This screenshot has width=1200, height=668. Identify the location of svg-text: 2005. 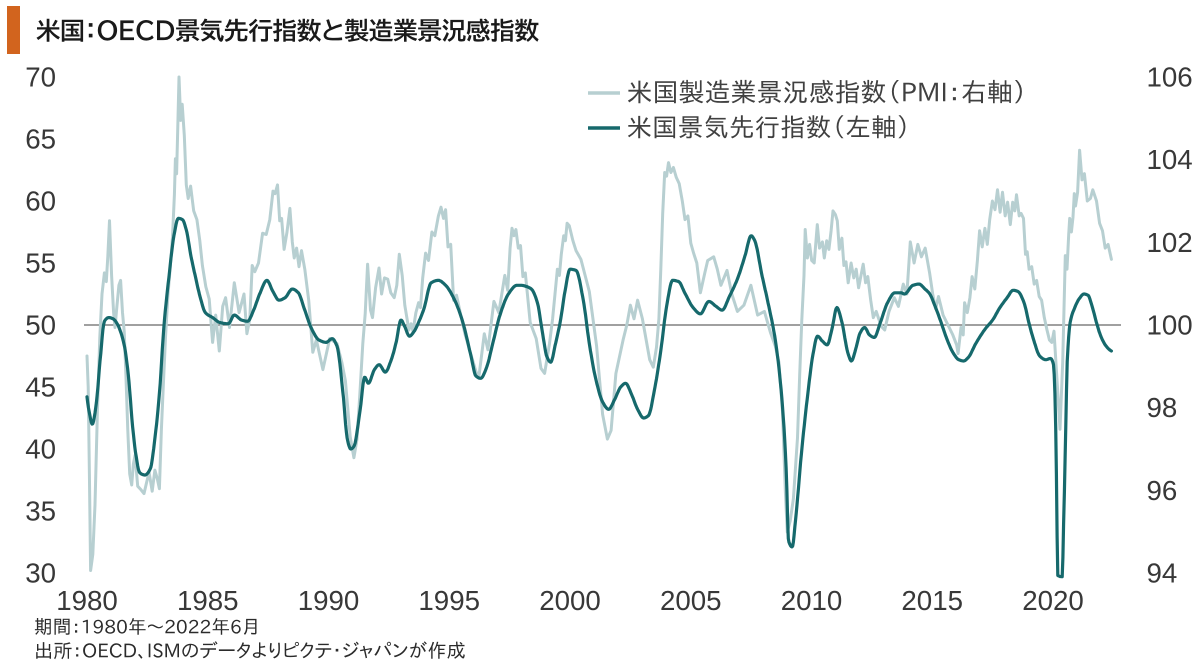
(691, 600).